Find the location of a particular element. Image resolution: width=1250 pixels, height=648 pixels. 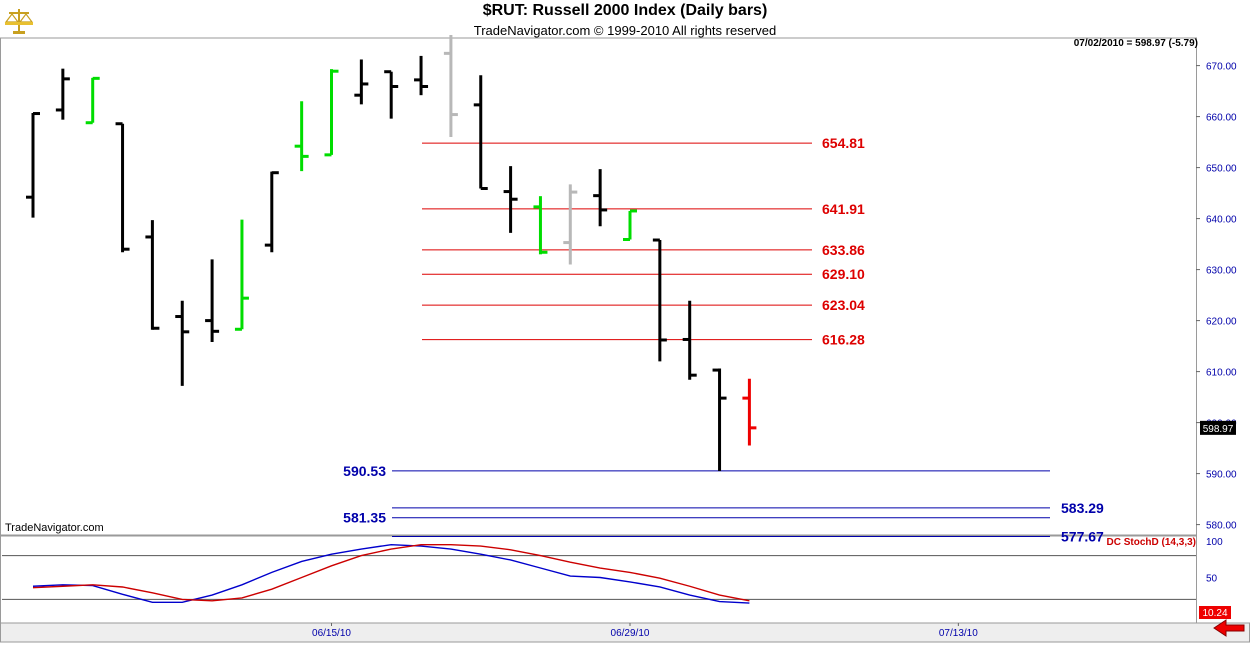

last-price-box is located at coordinates (1218, 427).